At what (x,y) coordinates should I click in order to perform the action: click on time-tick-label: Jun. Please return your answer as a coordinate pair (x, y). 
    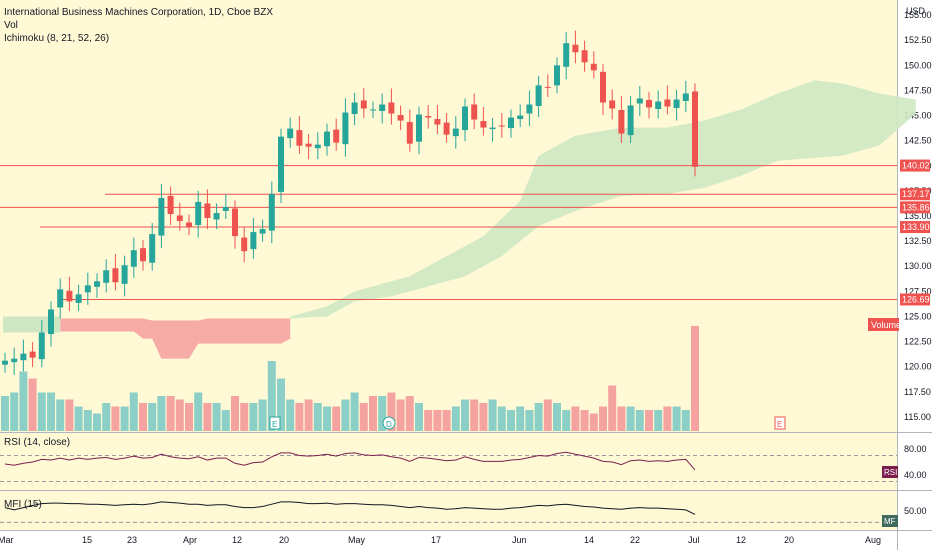
    Looking at the image, I should click on (519, 540).